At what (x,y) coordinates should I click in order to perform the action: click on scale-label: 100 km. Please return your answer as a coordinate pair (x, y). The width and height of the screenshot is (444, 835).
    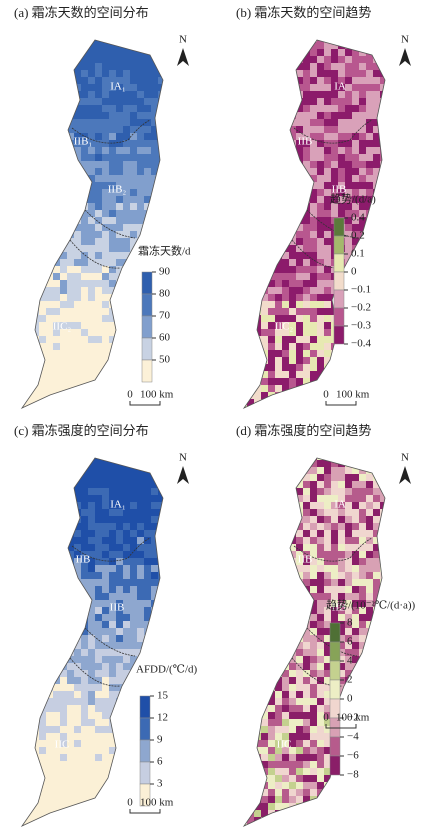
    Looking at the image, I should click on (157, 395).